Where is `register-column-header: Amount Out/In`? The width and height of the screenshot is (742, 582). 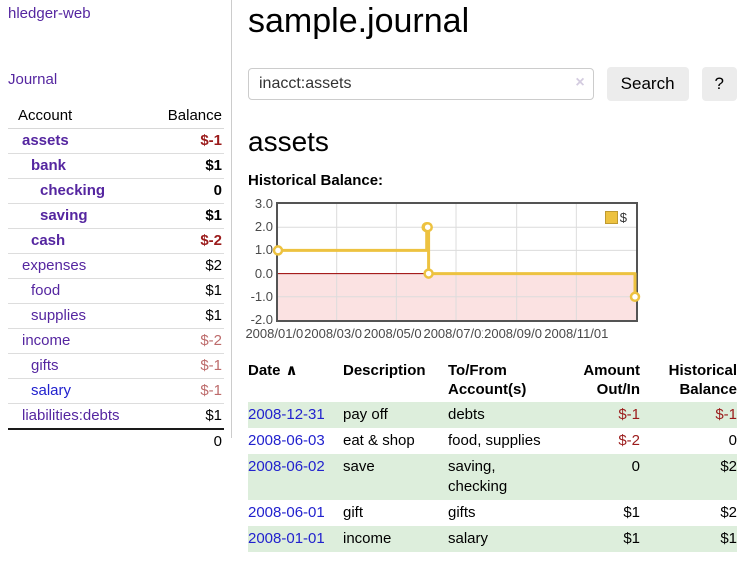 register-column-header: Amount Out/In is located at coordinates (611, 380).